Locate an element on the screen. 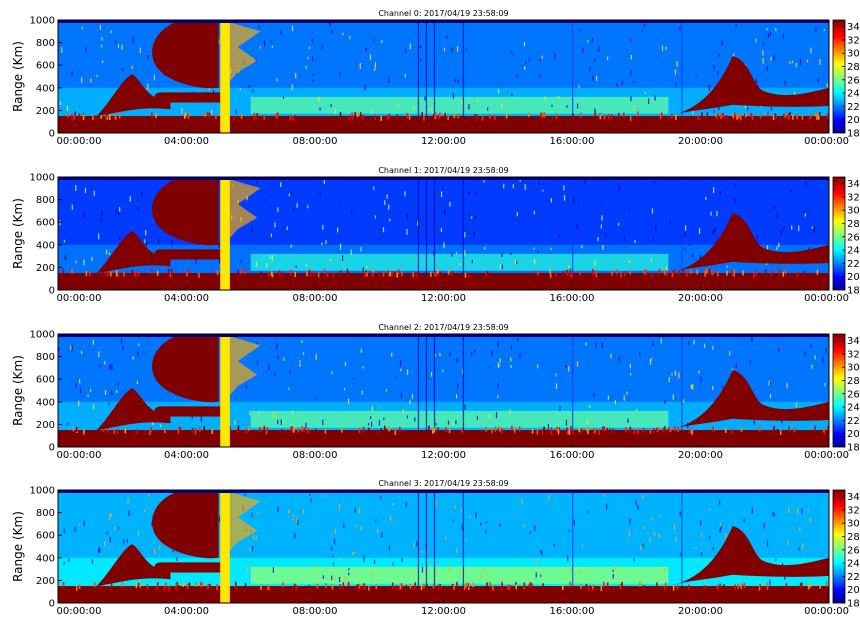 The width and height of the screenshot is (860, 624). top-edge is located at coordinates (443, 178).